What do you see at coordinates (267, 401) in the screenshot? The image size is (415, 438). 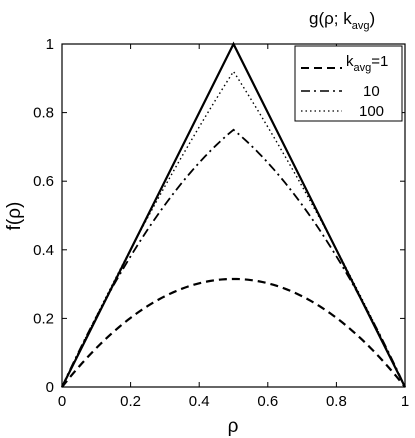 I see `x-tick-label: 0.6` at bounding box center [267, 401].